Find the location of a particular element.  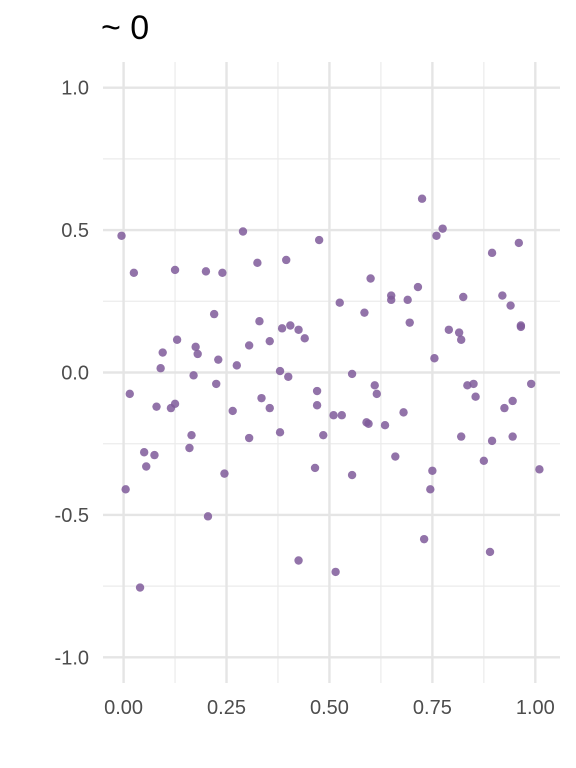

y-tick-label: 1.0 is located at coordinates (75, 89).